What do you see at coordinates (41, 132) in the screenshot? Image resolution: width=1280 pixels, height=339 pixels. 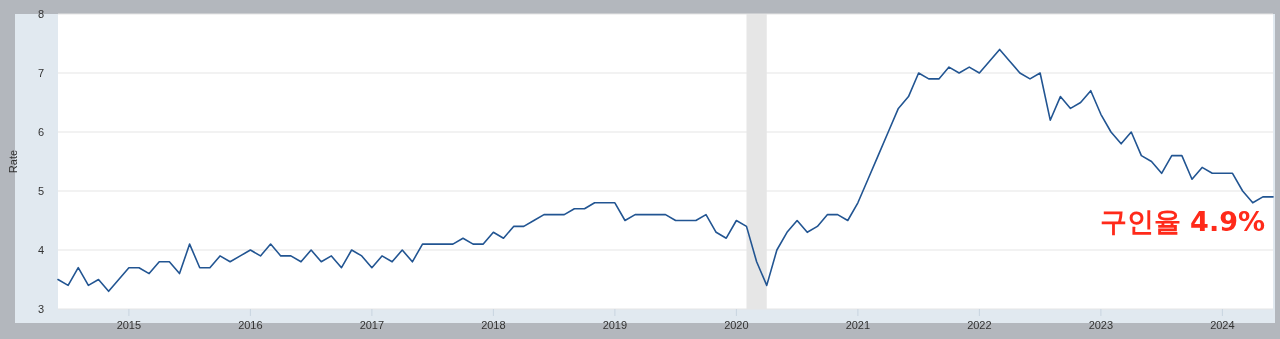 I see `y-tick-label: 6` at bounding box center [41, 132].